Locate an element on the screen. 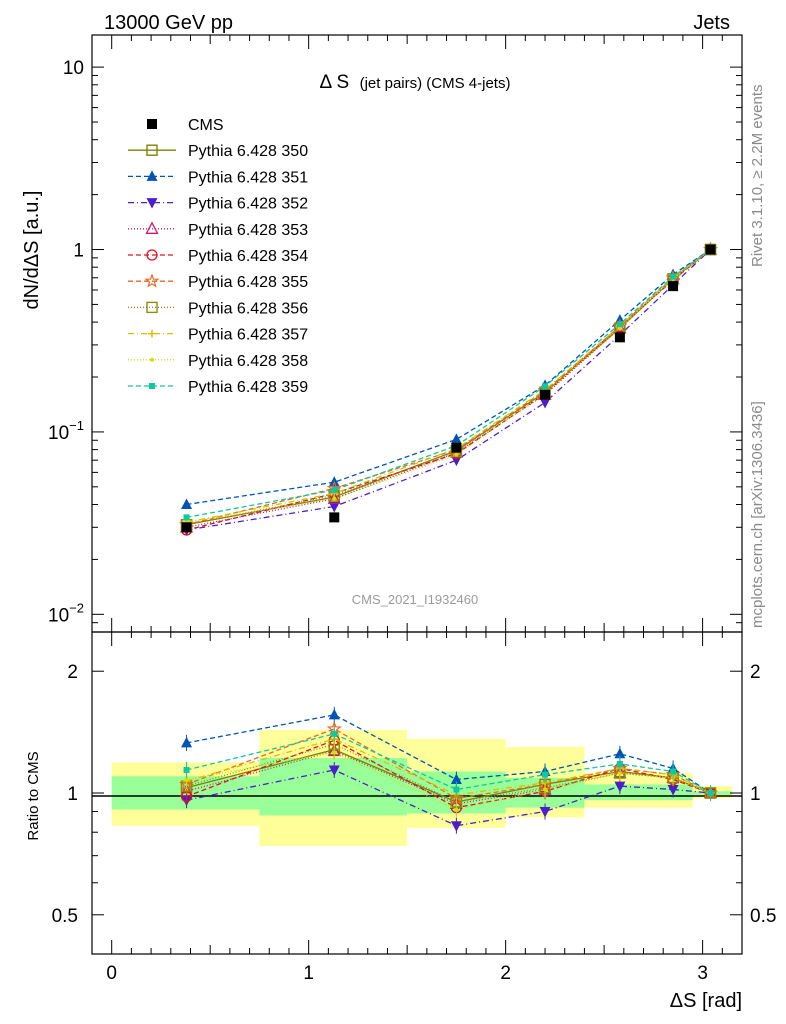 Image resolution: width=786 pixels, height=1024 pixels. ratio-y-tick-label: 0.5 is located at coordinates (65, 916).